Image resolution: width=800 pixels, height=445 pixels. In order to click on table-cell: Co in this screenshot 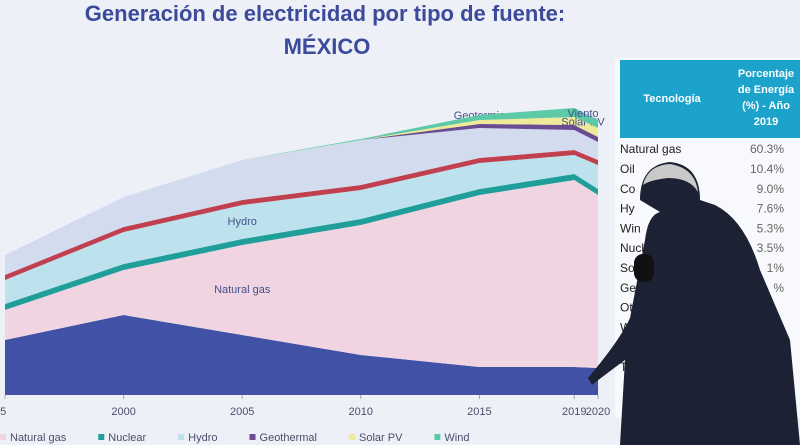, I will do `click(628, 189)`.